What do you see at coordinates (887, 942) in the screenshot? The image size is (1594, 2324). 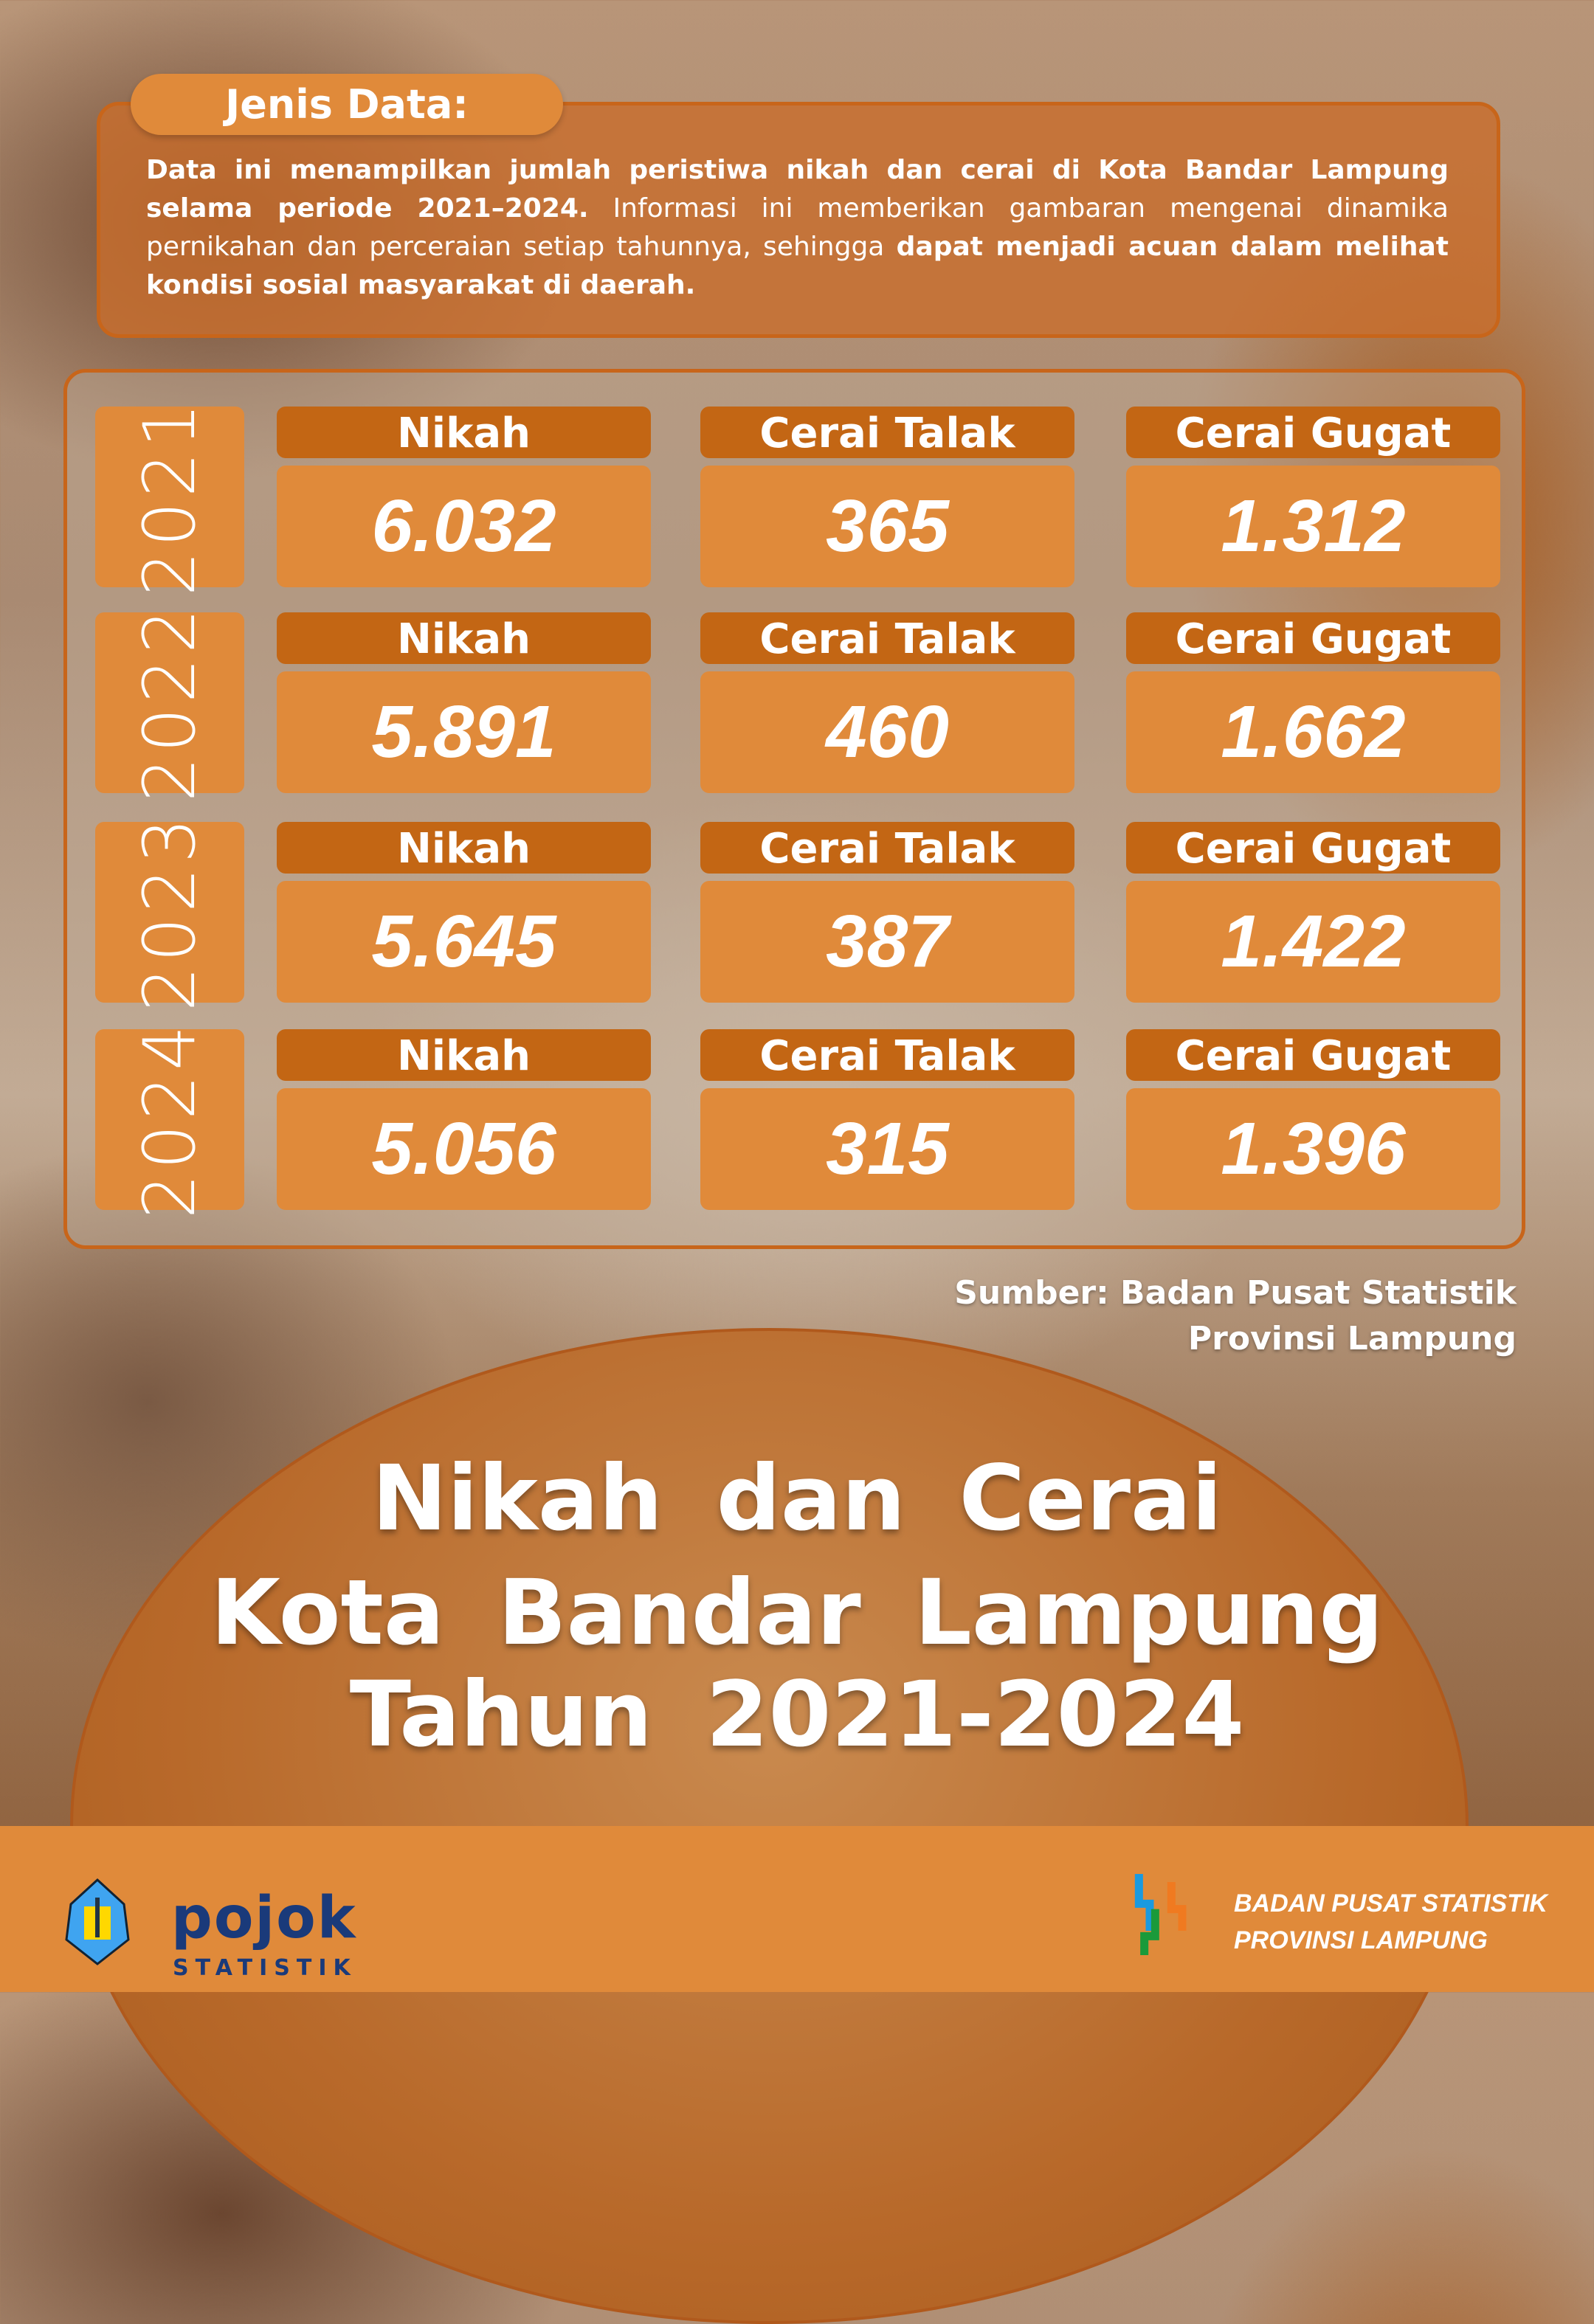 I see `count-value: 387` at bounding box center [887, 942].